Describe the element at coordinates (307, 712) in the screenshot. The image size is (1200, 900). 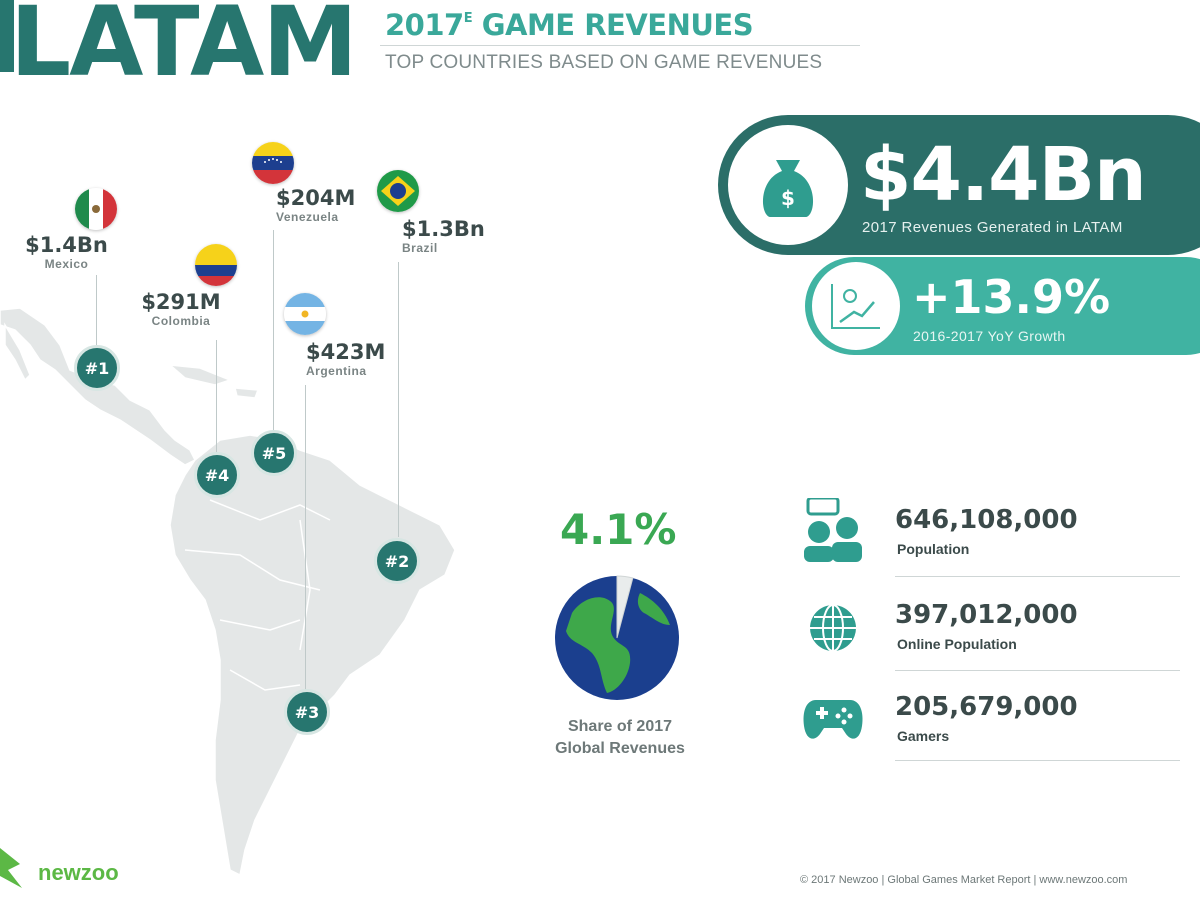
I see `rank-badge-argentina: #3` at that location.